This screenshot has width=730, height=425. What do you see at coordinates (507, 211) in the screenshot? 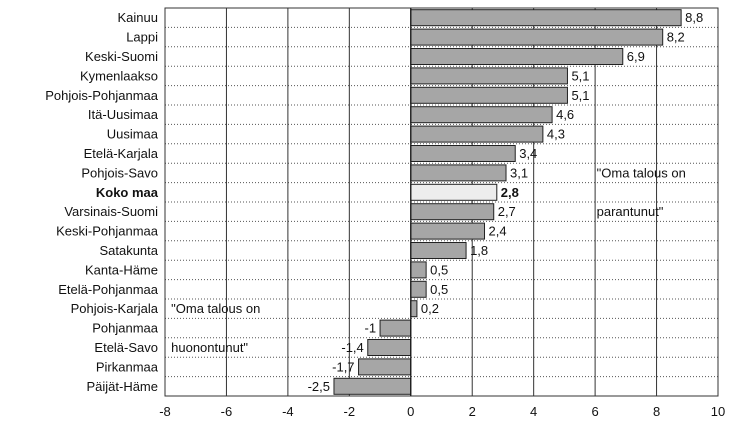
I see `value-label-varsinais-suomi: 2,7` at bounding box center [507, 211].